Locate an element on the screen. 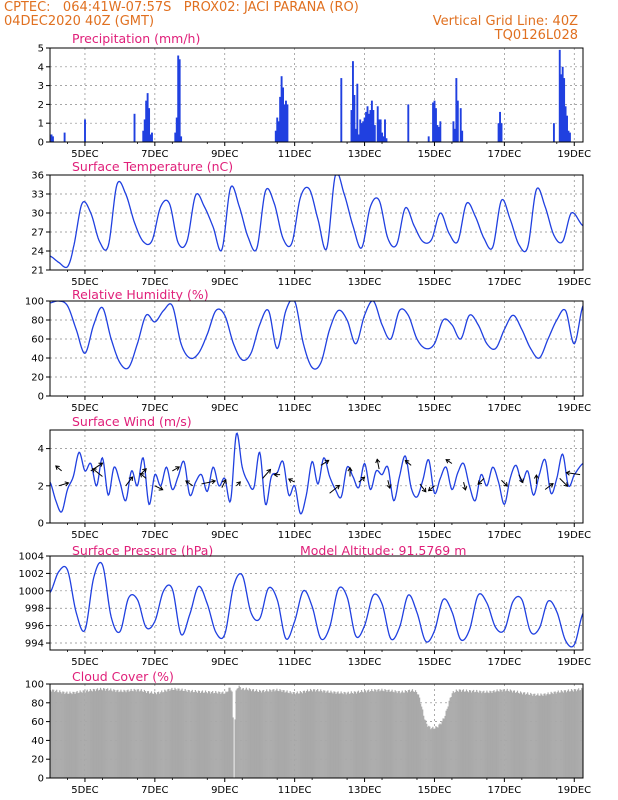  y-tick-label: 1 is located at coordinates (41, 124).